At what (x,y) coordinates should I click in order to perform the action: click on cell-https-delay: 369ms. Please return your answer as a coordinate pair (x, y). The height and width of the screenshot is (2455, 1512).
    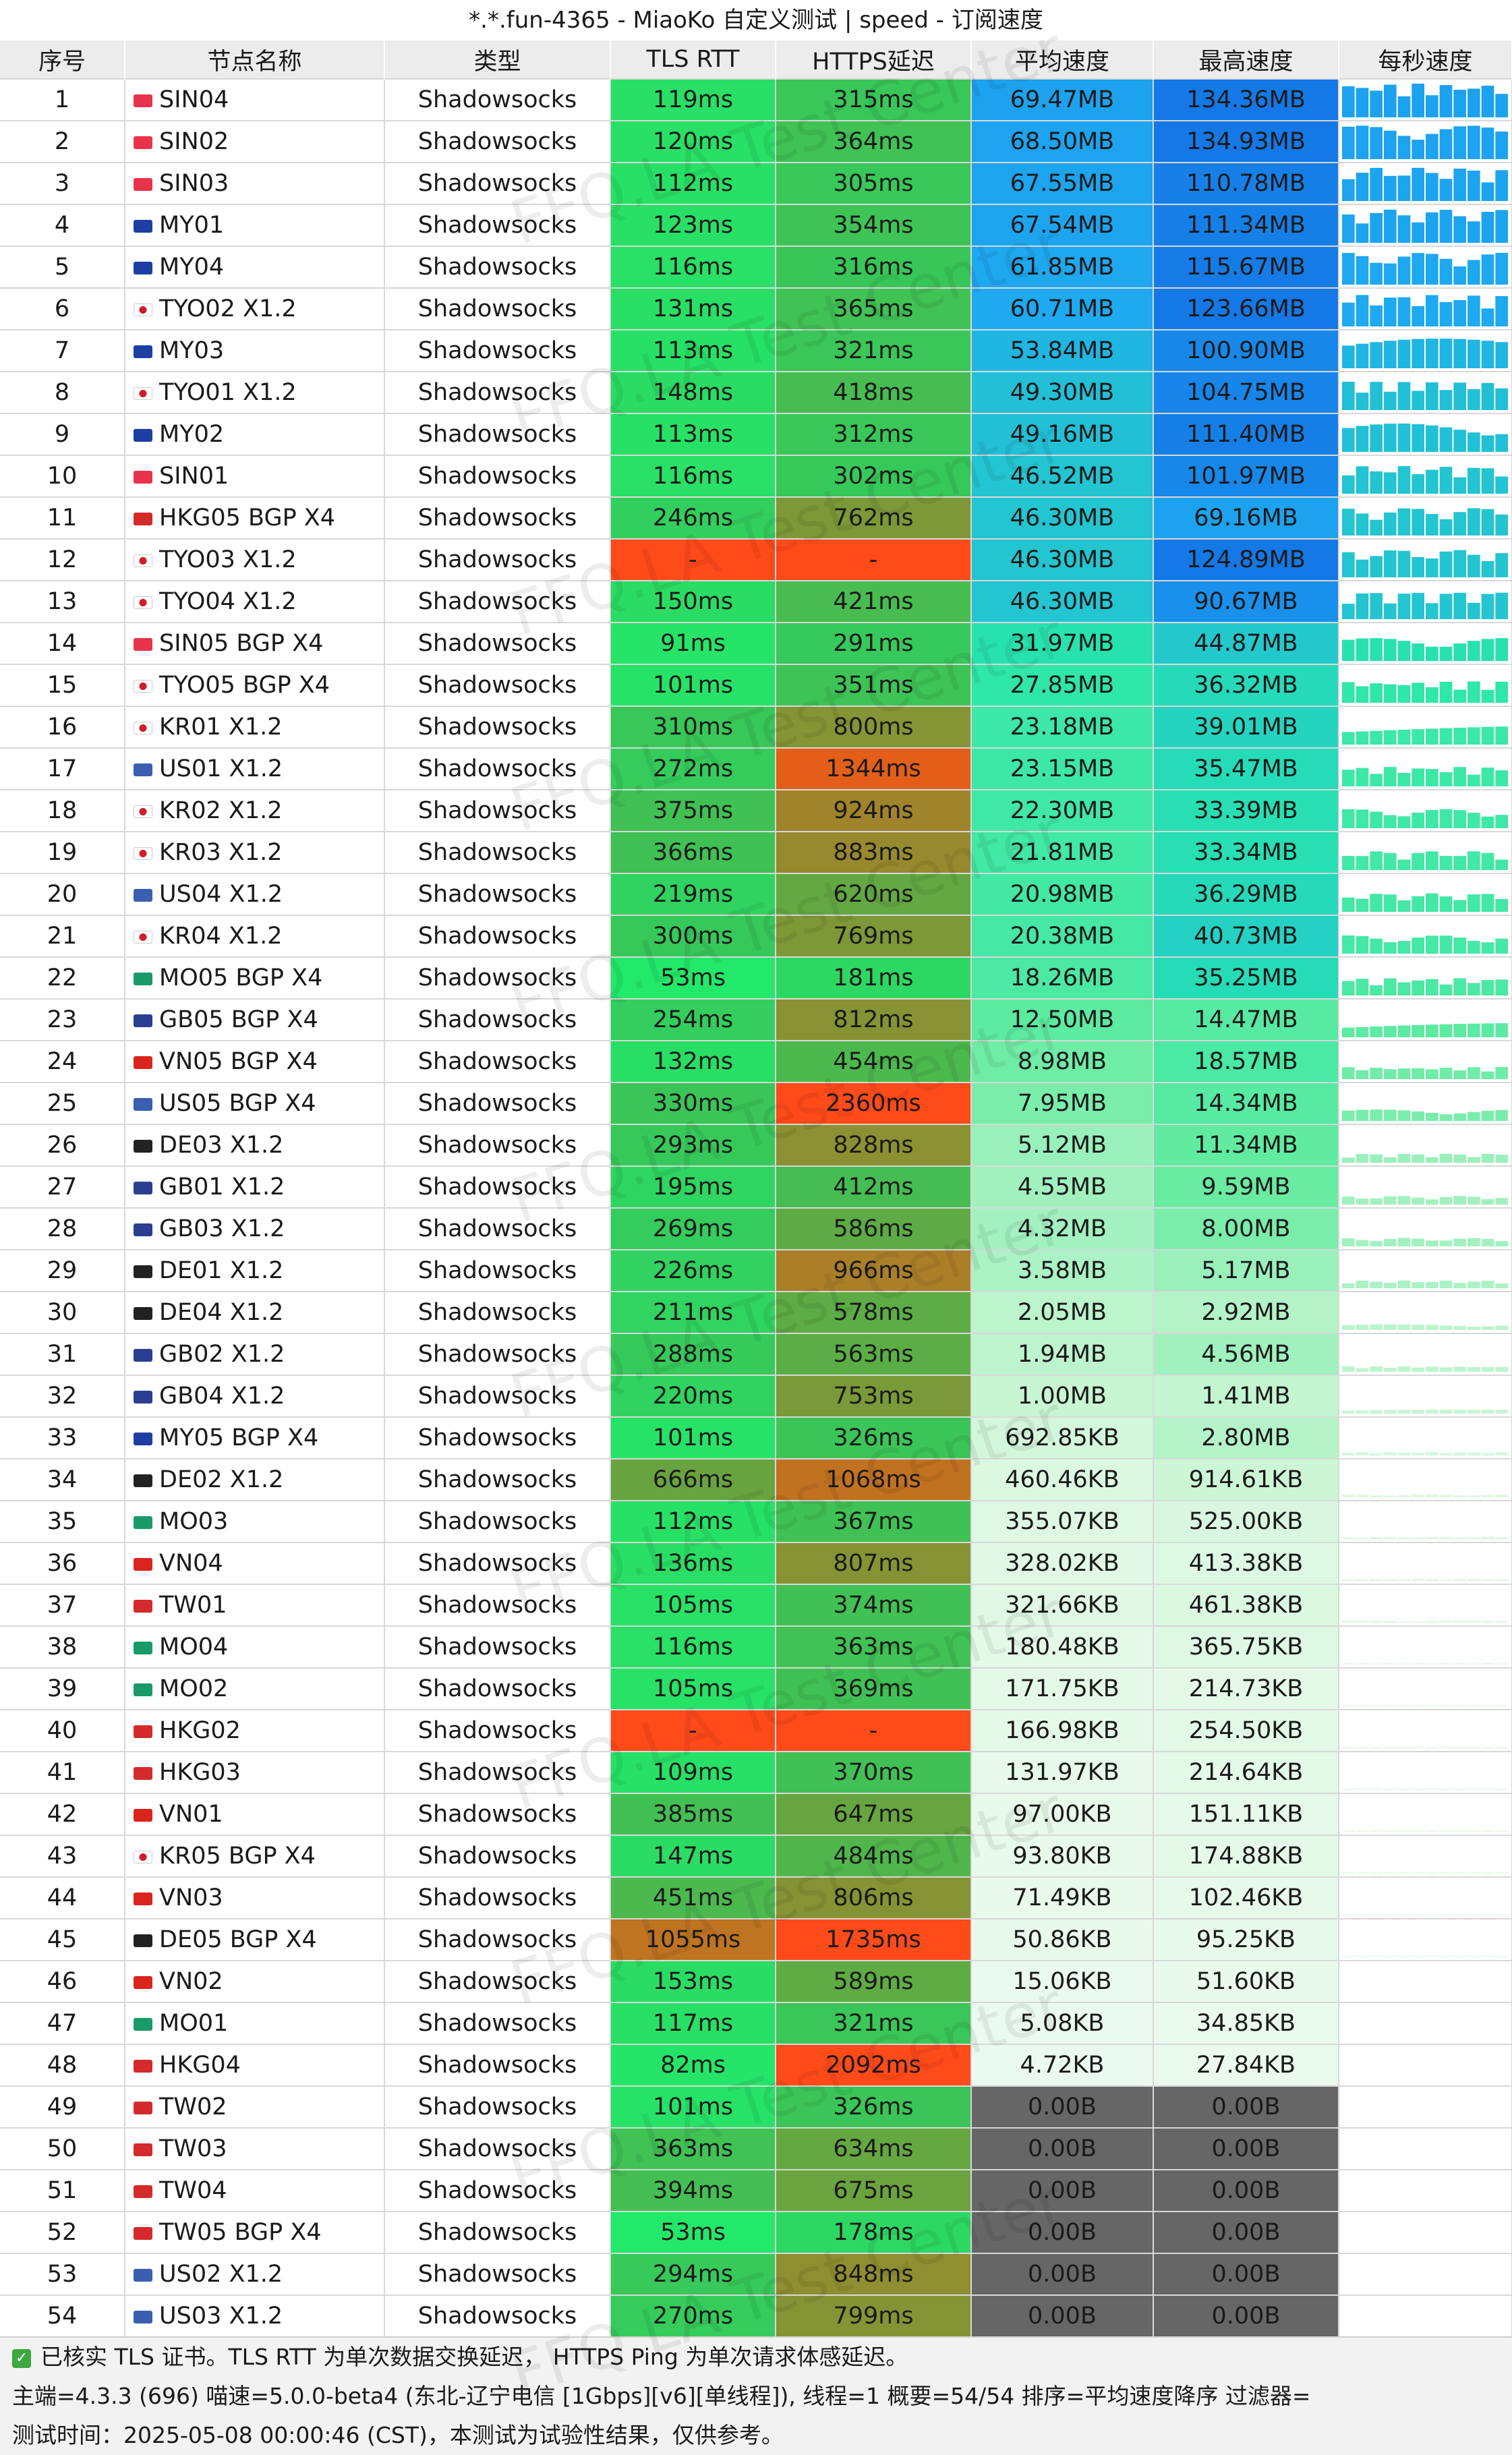
    Looking at the image, I should click on (874, 1689).